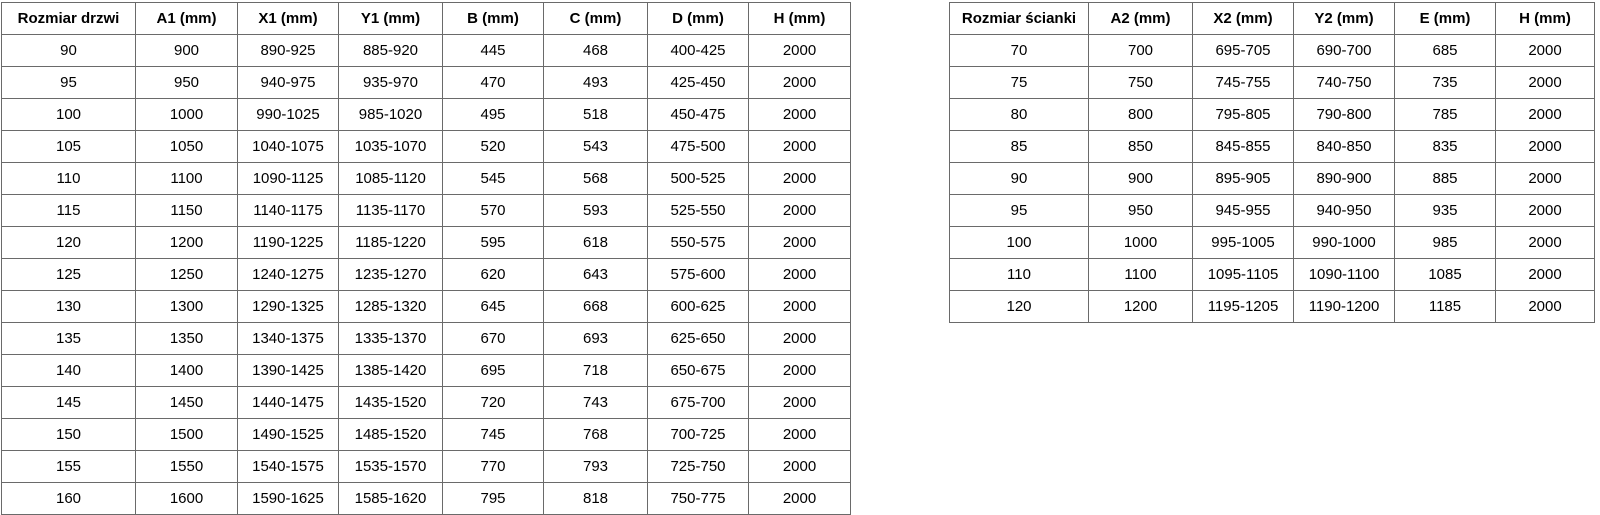 This screenshot has width=1600, height=515. What do you see at coordinates (595, 18) in the screenshot?
I see `column-header: C (mm)` at bounding box center [595, 18].